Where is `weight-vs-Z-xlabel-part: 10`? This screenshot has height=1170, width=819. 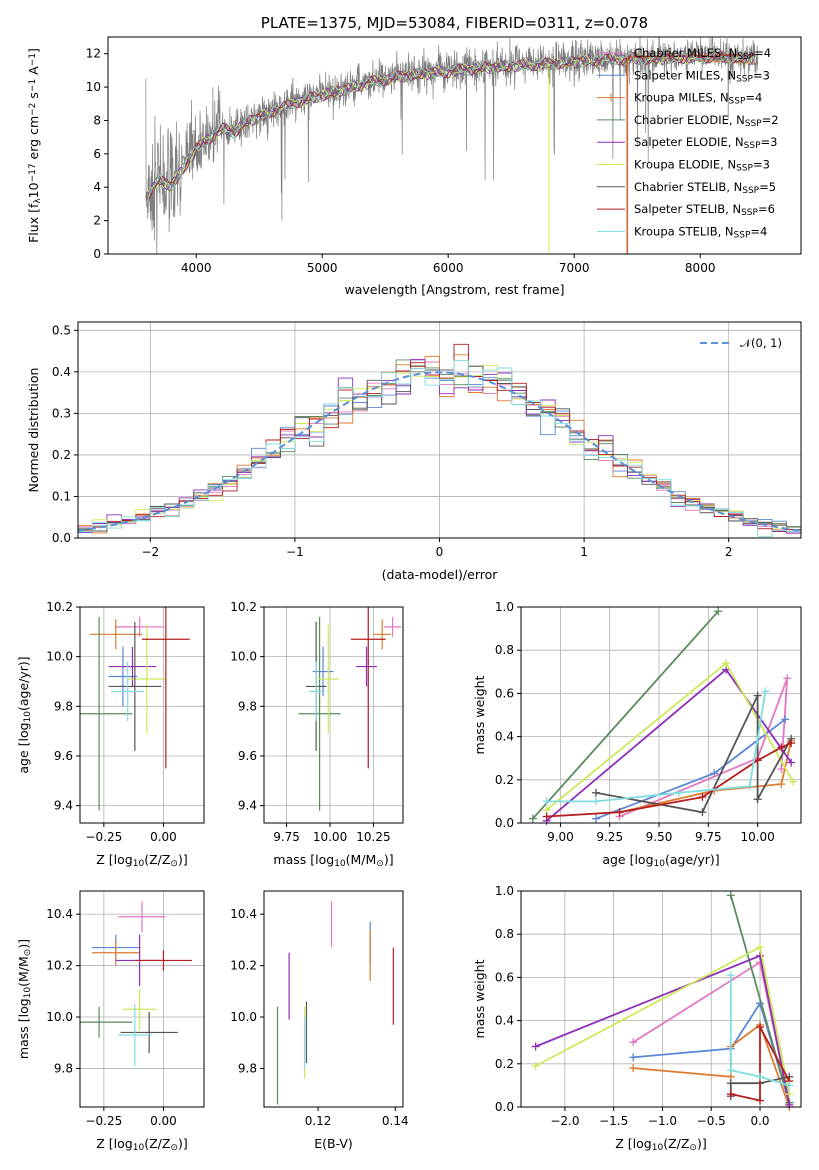 weight-vs-Z-xlabel-part: 10 is located at coordinates (658, 1148).